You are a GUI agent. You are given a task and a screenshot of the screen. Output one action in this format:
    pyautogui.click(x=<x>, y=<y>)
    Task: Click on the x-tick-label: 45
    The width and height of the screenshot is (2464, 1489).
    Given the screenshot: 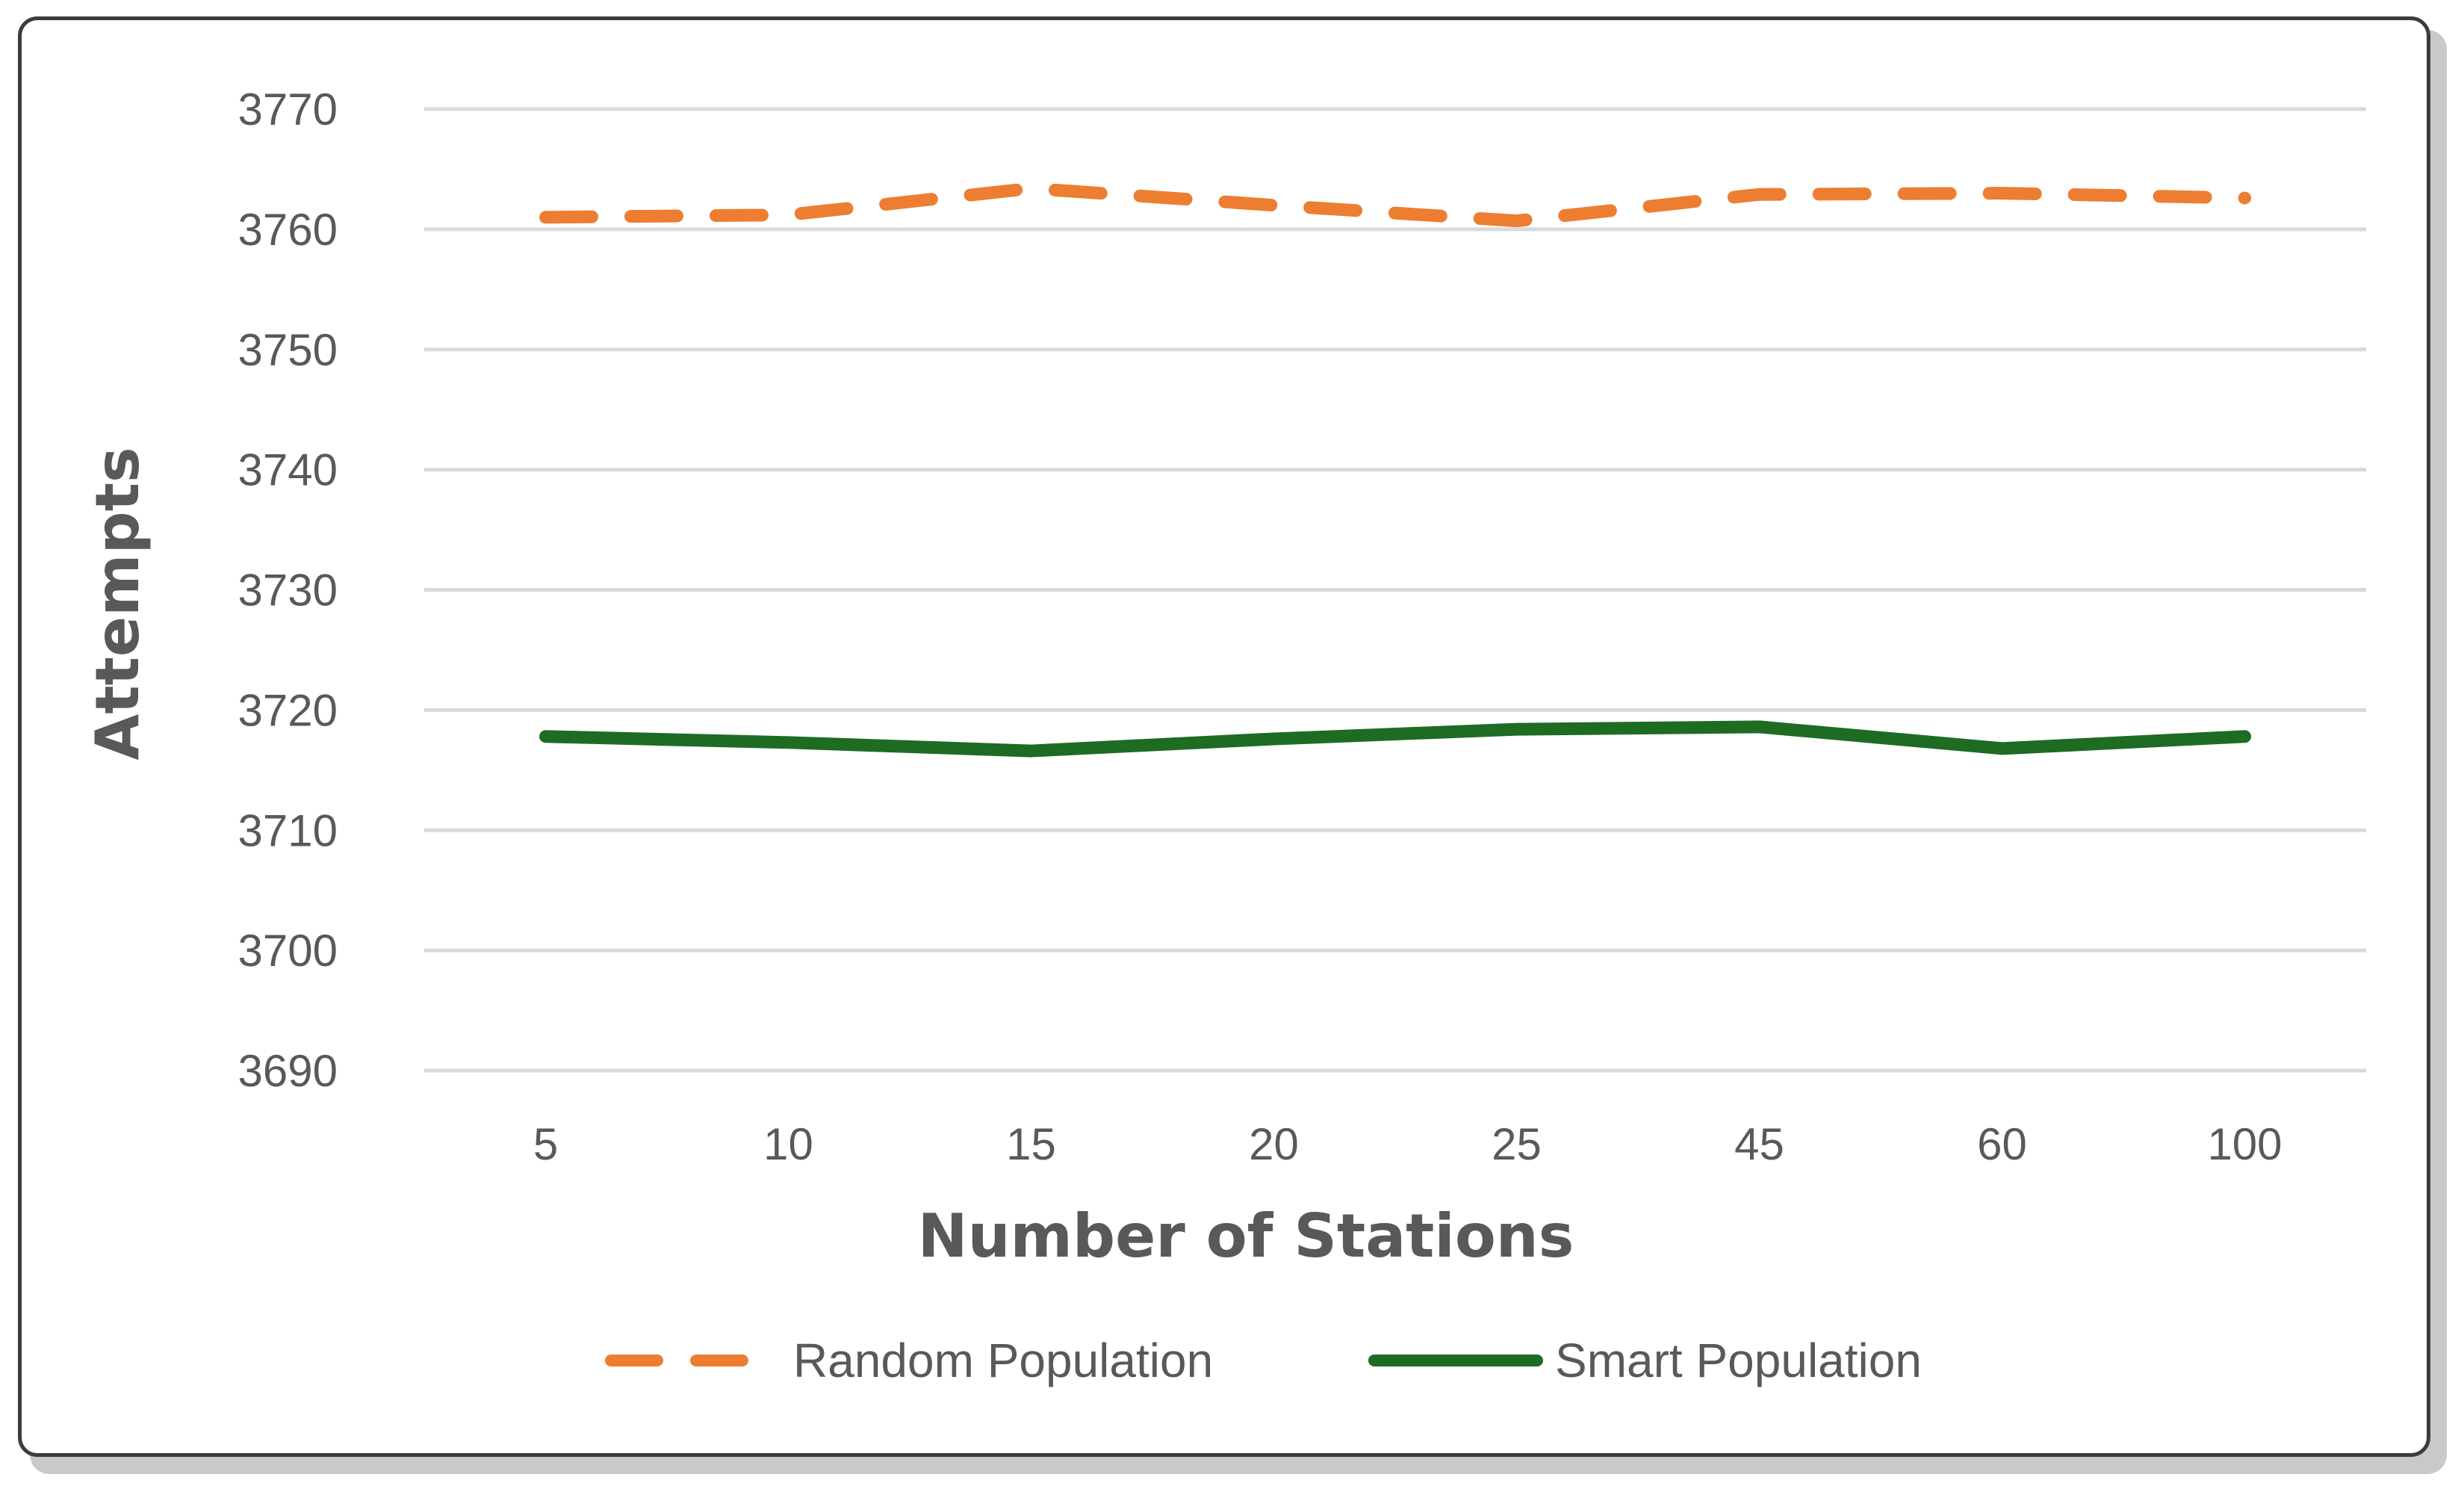 What is the action you would take?
    pyautogui.click(x=1759, y=1144)
    